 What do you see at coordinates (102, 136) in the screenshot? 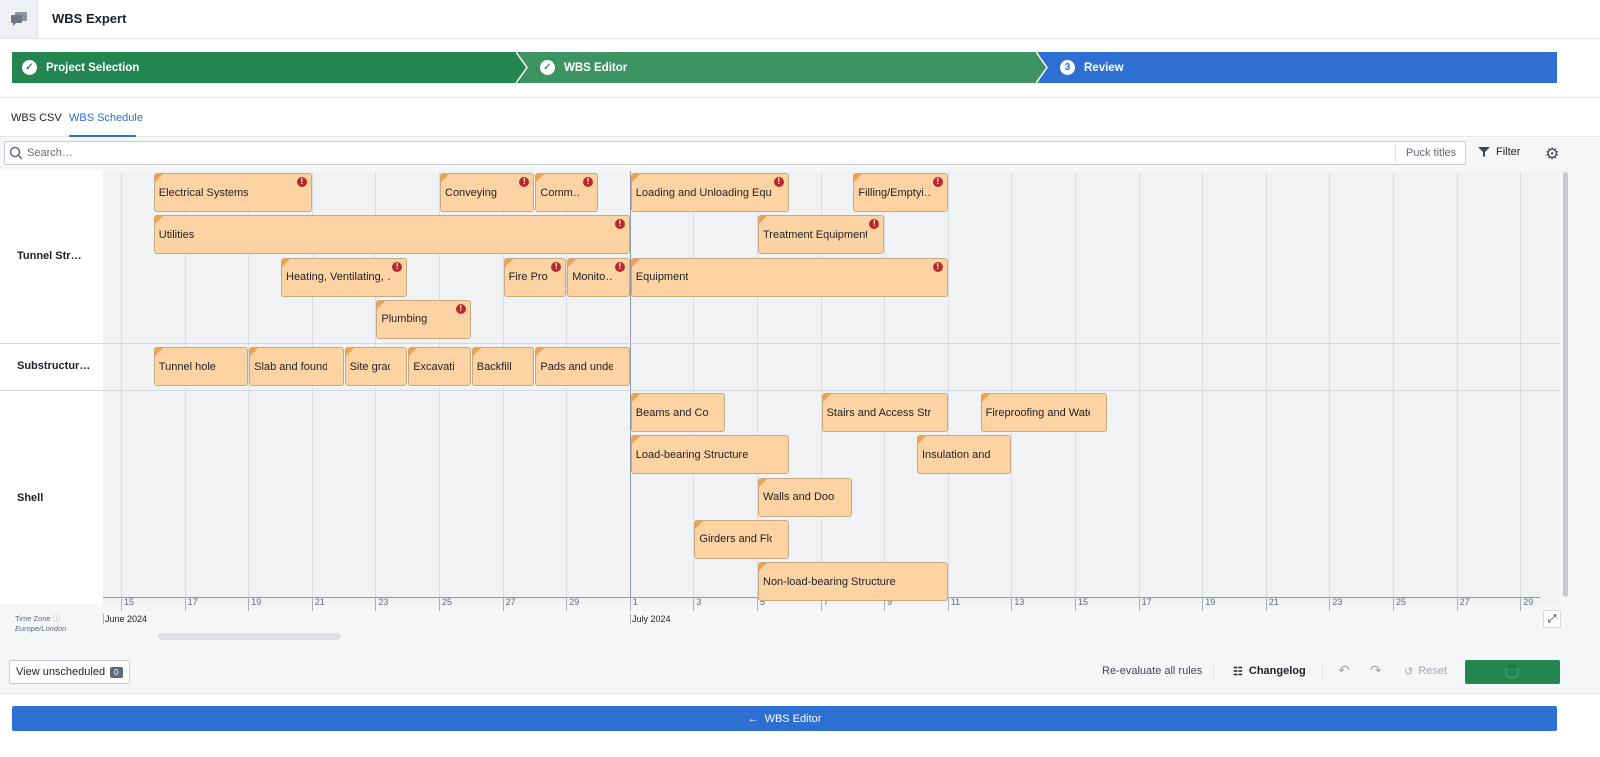
I see `active-tab-indicator` at bounding box center [102, 136].